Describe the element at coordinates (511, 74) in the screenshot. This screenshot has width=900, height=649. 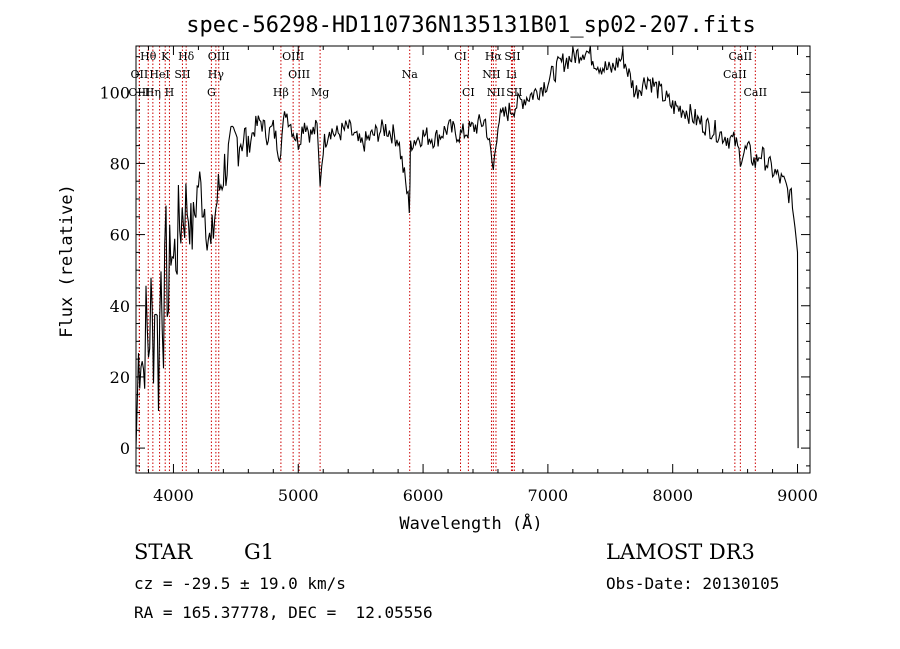
I see `spectral-line-label: Li` at that location.